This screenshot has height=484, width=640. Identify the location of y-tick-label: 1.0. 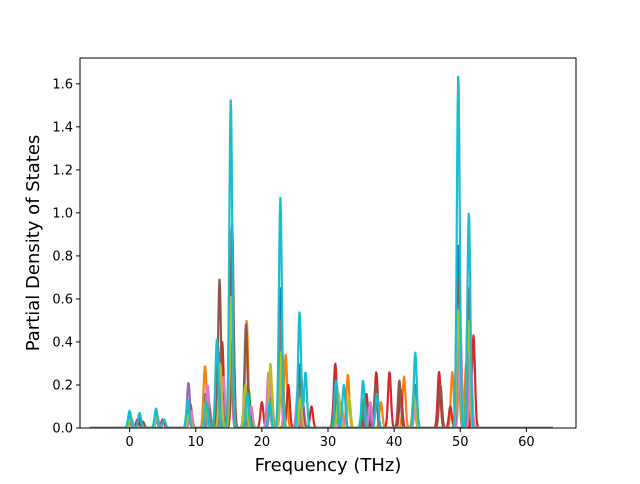
(62, 213).